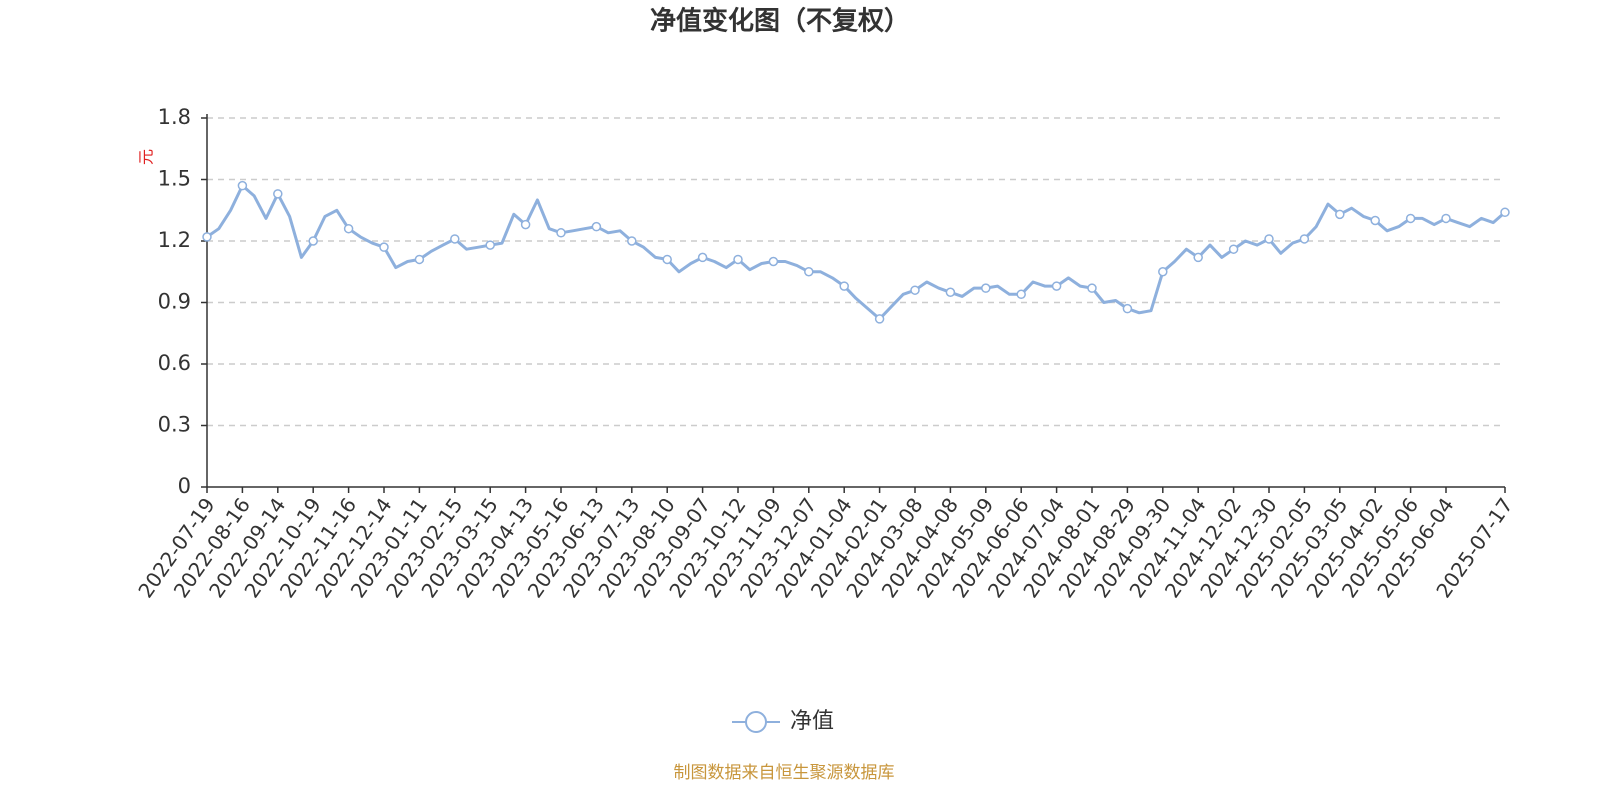  Describe the element at coordinates (174, 240) in the screenshot. I see `y-tick-label: 1.2` at that location.